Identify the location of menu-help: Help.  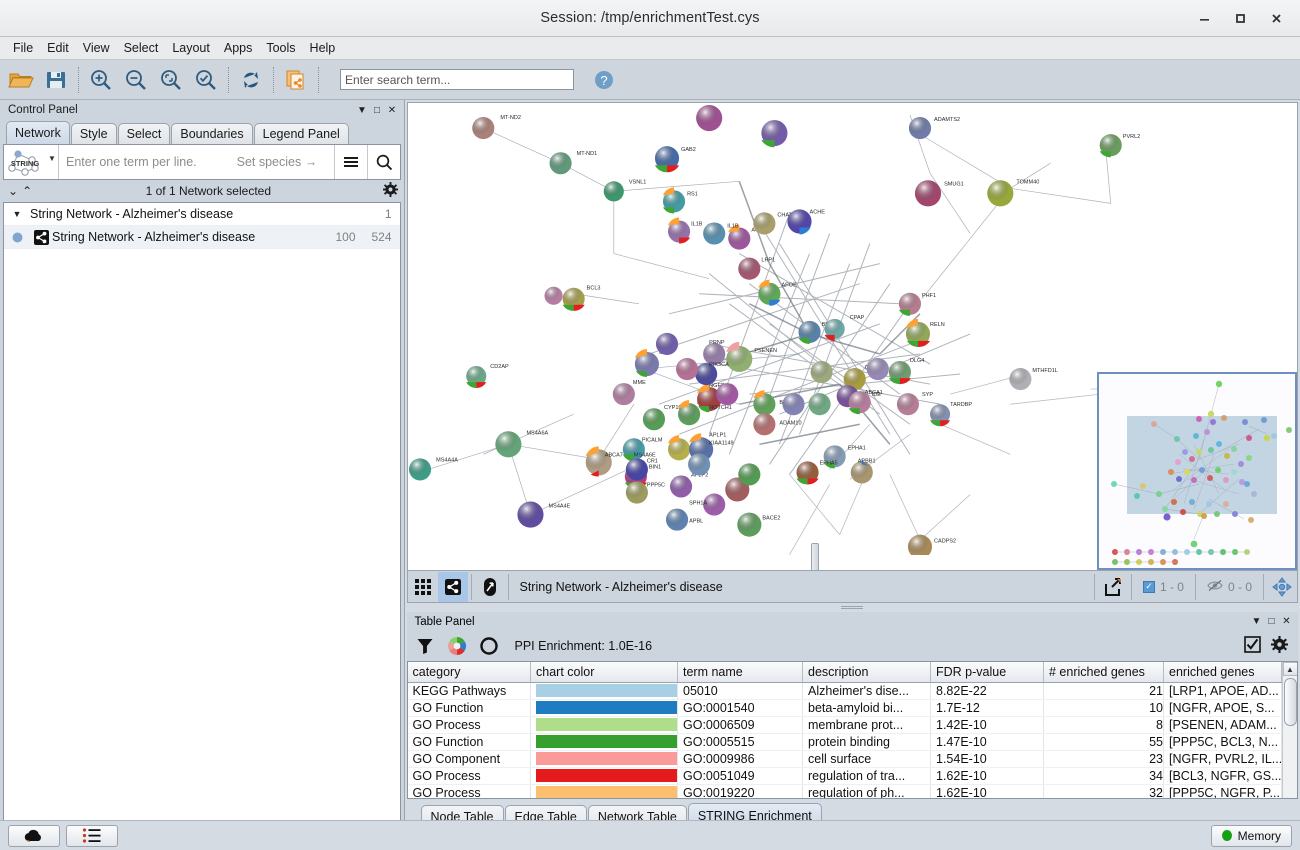
(322, 48).